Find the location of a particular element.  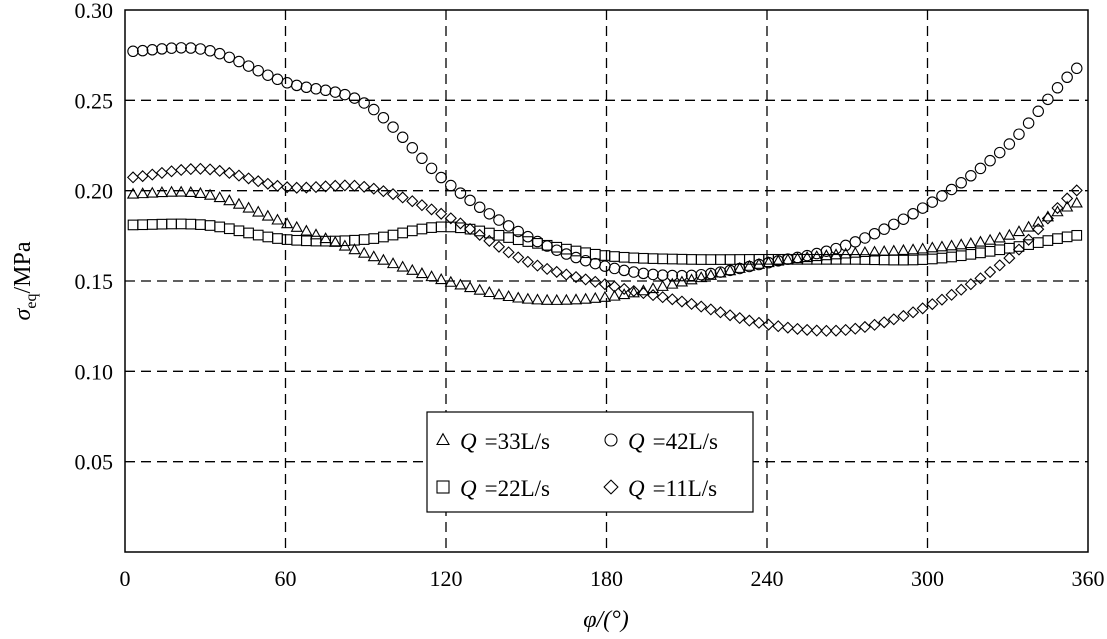

legend-marker is located at coordinates (443, 439).